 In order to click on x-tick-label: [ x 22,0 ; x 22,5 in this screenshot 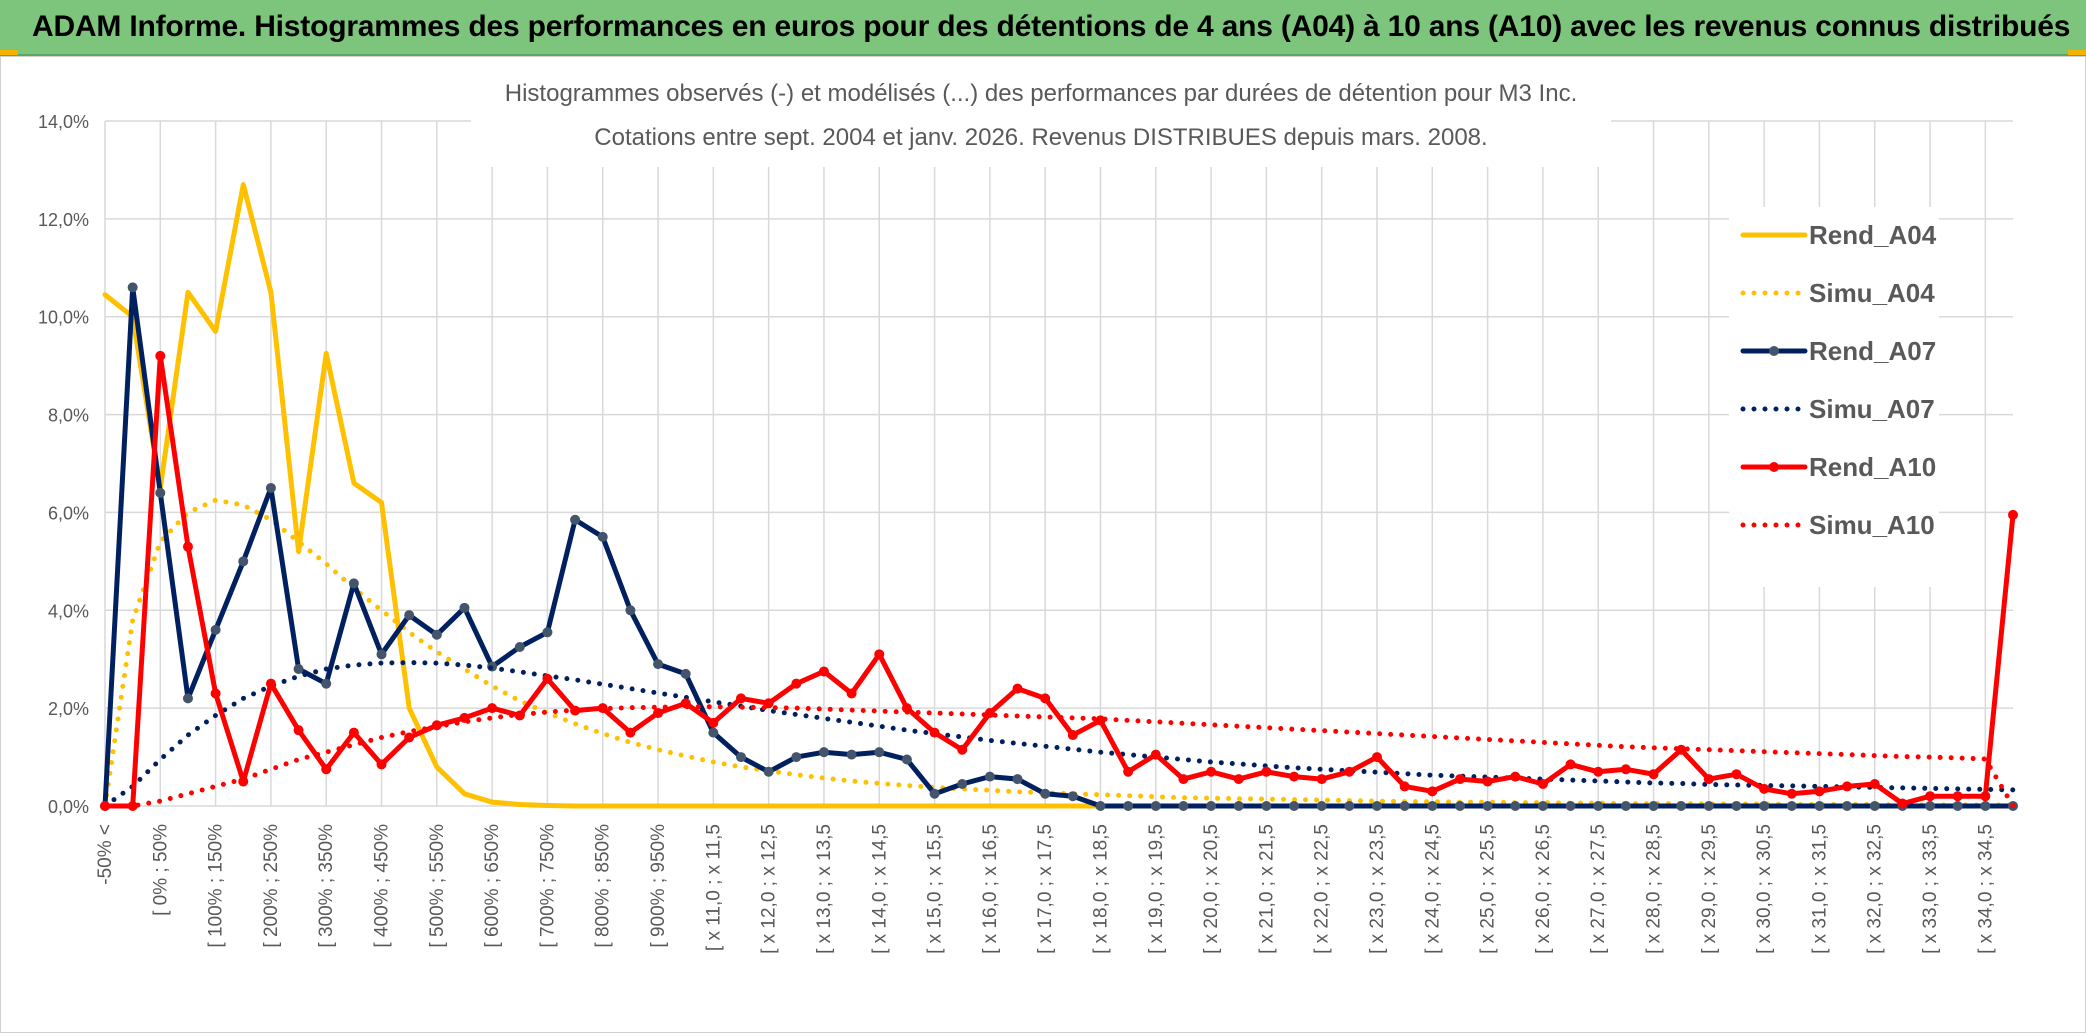, I will do `click(1322, 889)`.